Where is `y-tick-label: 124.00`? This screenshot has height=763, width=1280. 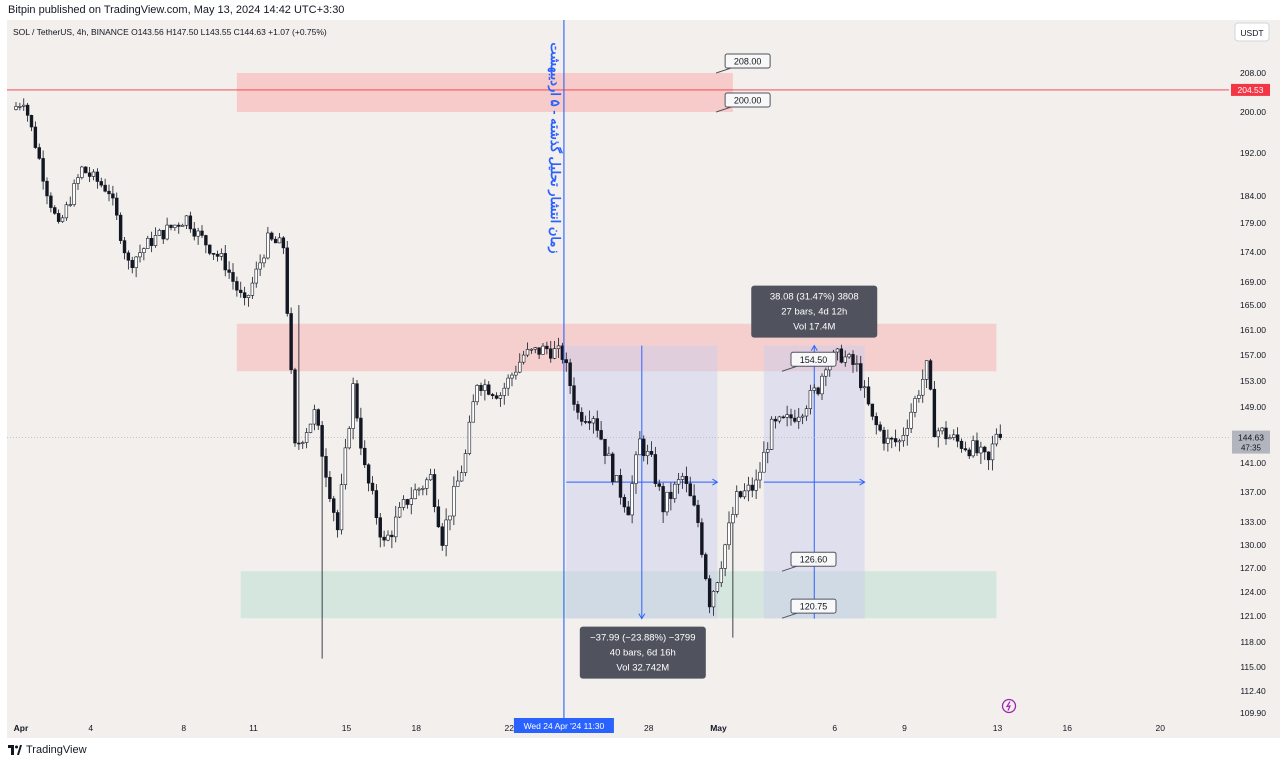
y-tick-label: 124.00 is located at coordinates (1253, 592).